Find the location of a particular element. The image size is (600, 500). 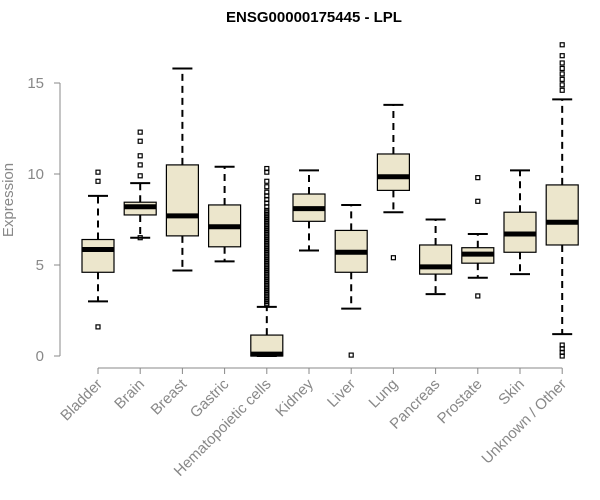

y-axis-label: Expression is located at coordinates (8, 200).